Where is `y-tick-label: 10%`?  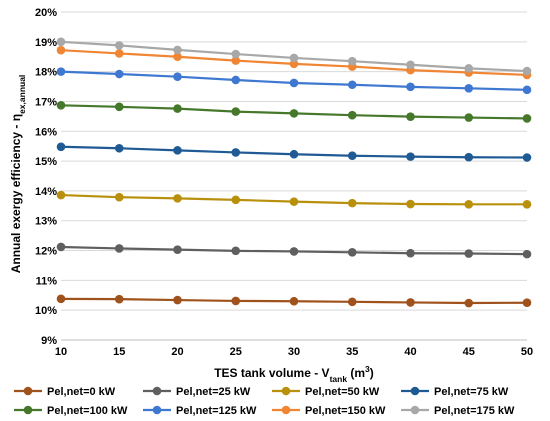
y-tick-label: 10% is located at coordinates (46, 311).